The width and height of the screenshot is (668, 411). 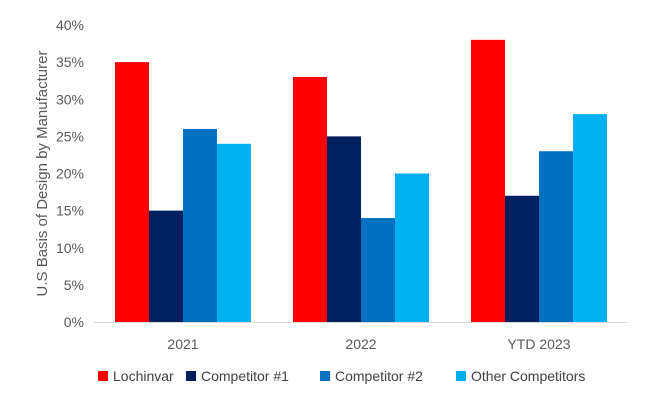 I want to click on bar-competitor-2-2021, so click(x=200, y=225).